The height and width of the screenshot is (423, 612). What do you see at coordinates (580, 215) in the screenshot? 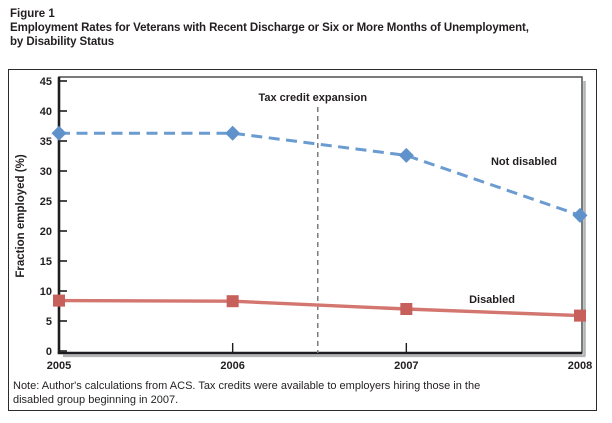
I see `not-disabled-point-2008` at bounding box center [580, 215].